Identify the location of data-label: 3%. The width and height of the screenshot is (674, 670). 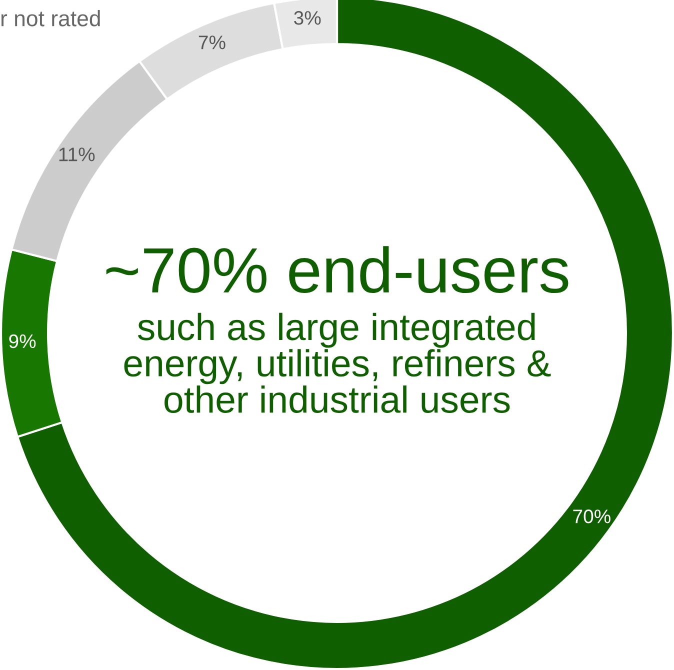
(307, 18).